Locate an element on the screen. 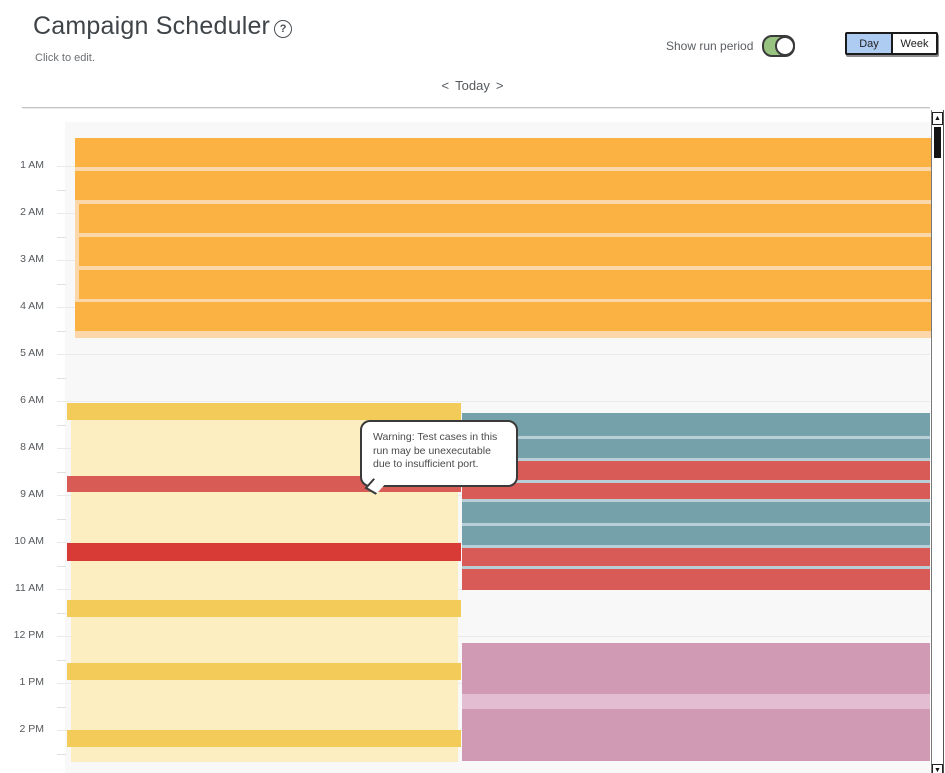 This screenshot has height=773, width=945. time-label: 8 AM is located at coordinates (32, 447).